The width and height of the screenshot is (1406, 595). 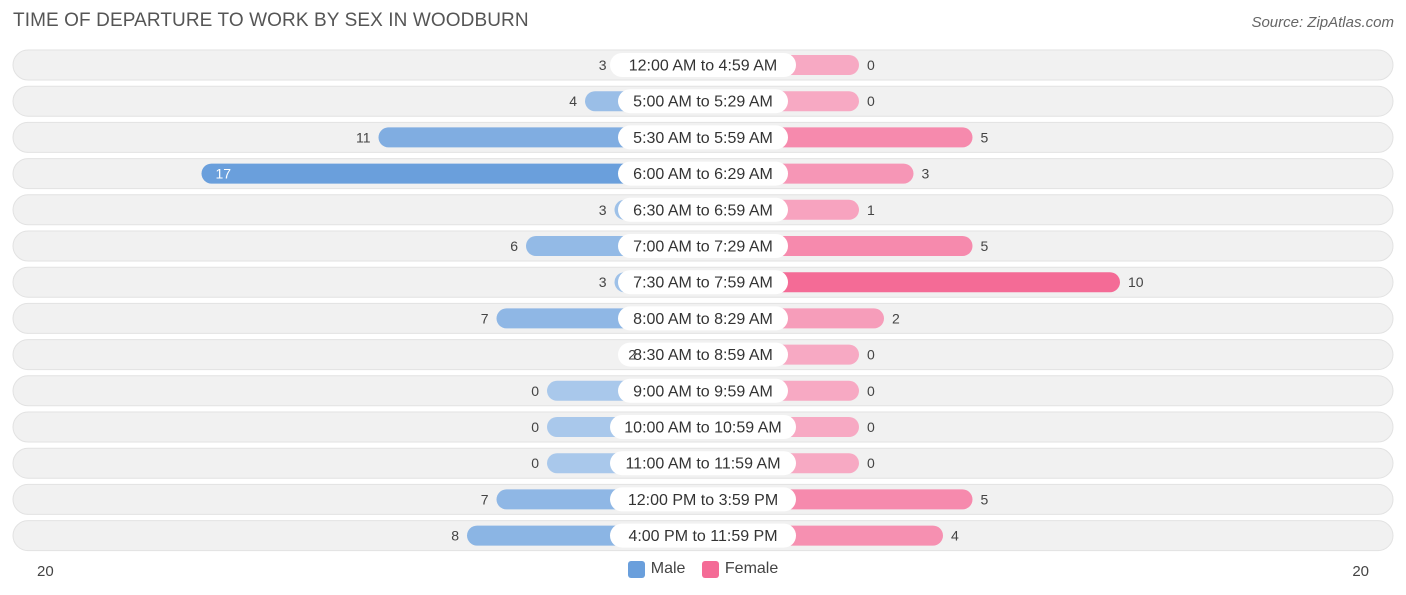 I want to click on legend: Male Female, so click(x=703, y=571).